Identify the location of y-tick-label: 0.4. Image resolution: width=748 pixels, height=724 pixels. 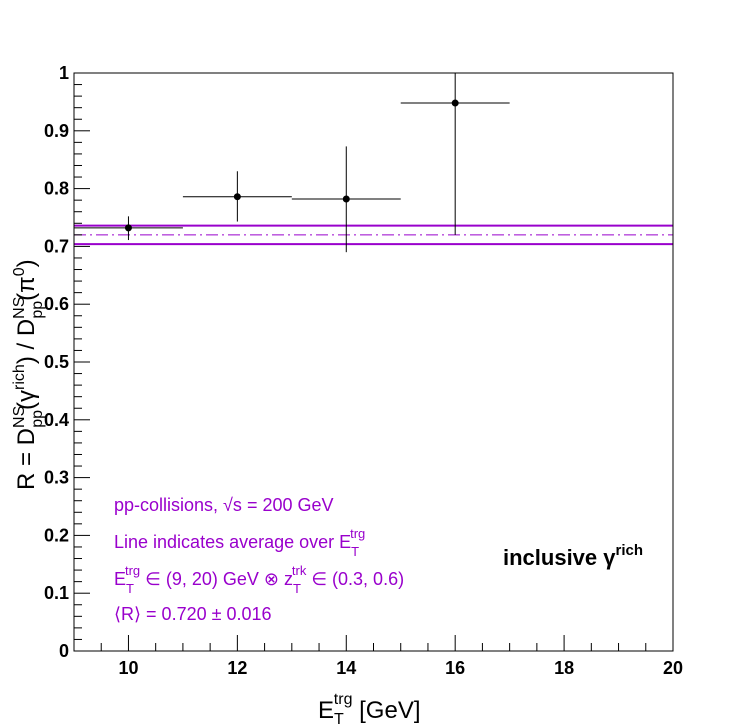
(56, 420).